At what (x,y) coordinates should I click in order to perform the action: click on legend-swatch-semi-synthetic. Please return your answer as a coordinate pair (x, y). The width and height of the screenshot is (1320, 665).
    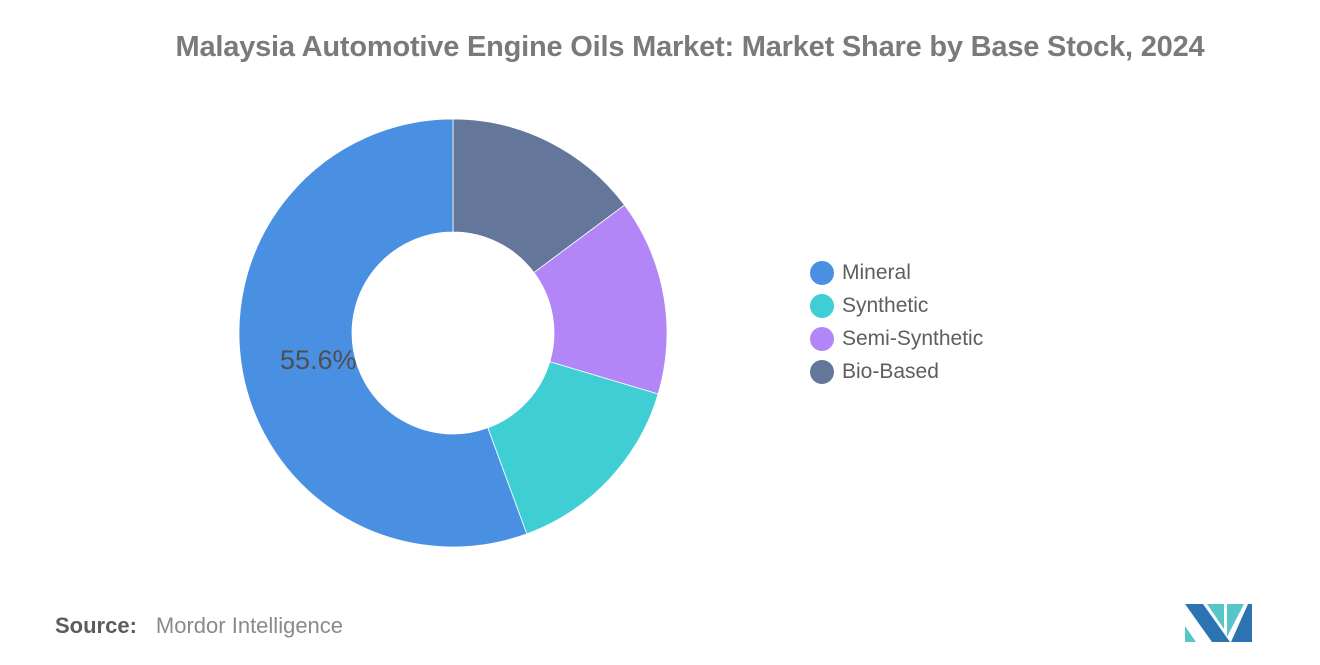
    Looking at the image, I should click on (822, 338).